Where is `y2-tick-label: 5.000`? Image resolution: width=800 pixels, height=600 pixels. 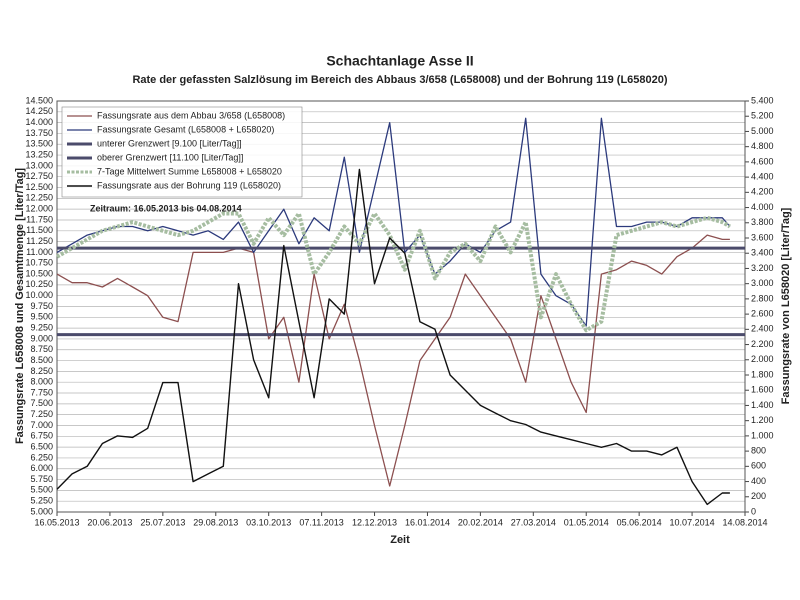 y2-tick-label: 5.000 is located at coordinates (762, 131).